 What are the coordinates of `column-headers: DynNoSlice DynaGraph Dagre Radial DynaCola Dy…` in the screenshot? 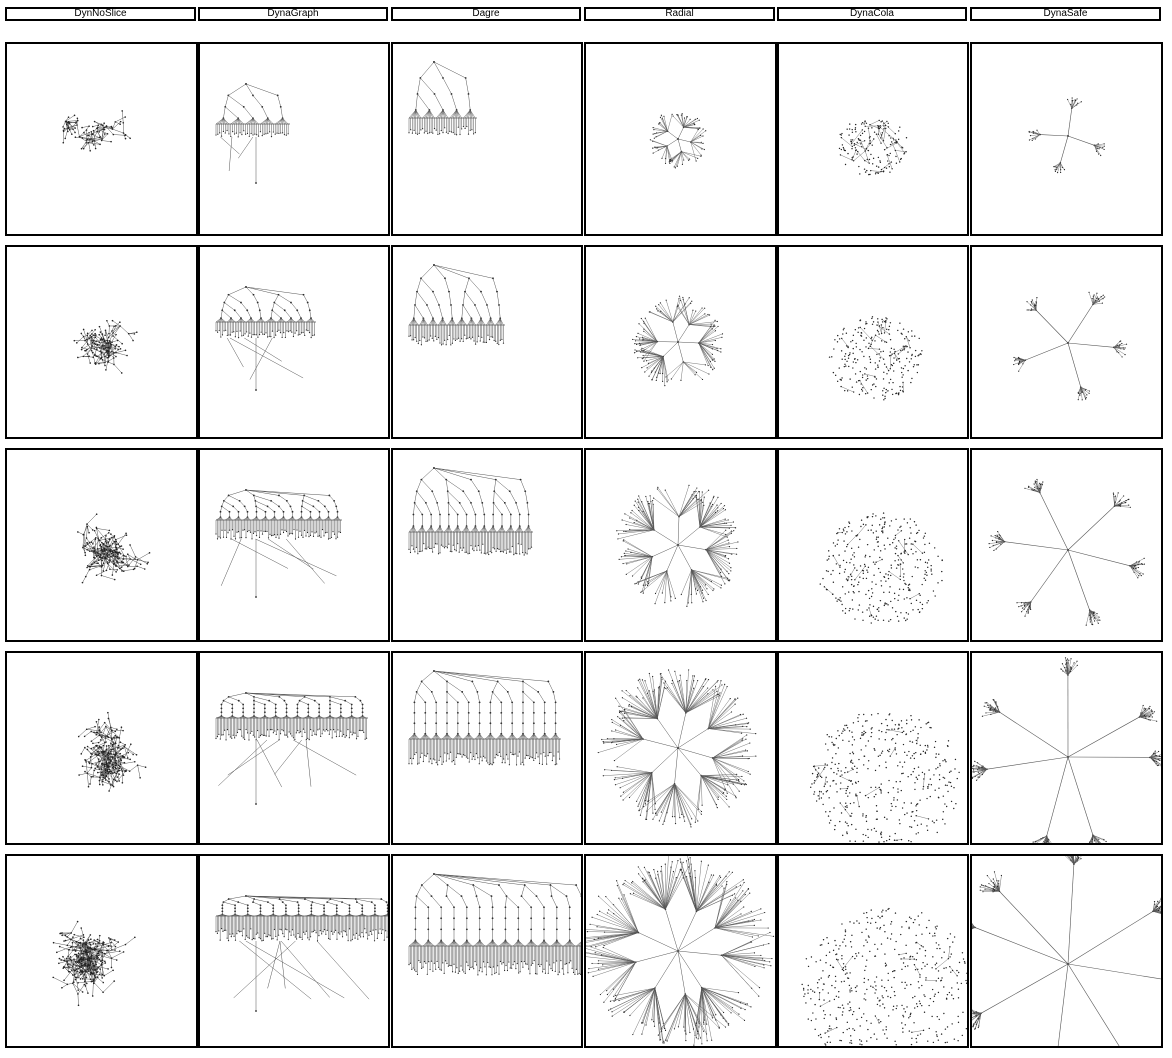 It's located at (586, 15).